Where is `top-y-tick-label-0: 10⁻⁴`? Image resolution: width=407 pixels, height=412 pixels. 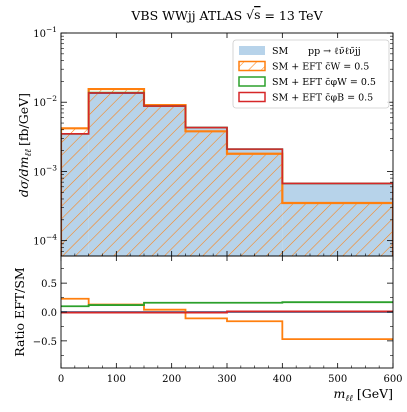
top-y-tick-label-0: 10⁻⁴ is located at coordinates (45, 240).